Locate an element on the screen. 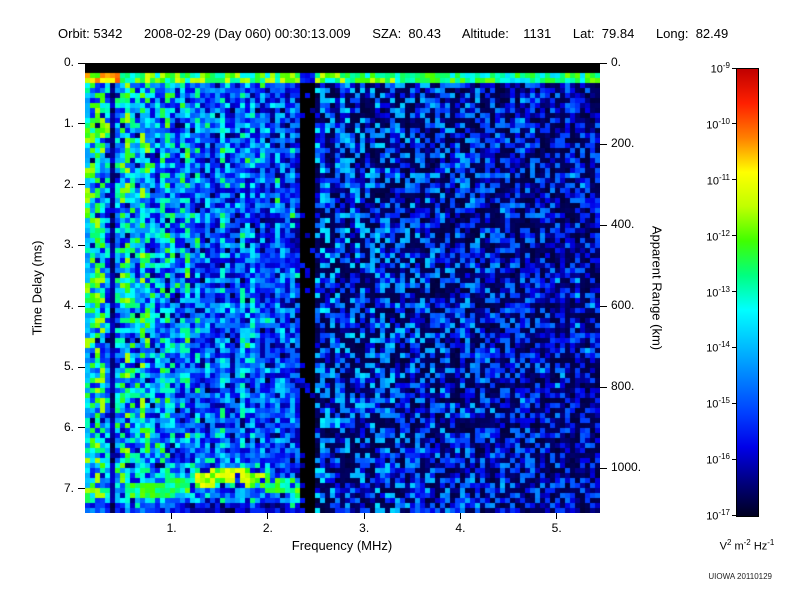 The image size is (800, 600). header-orbit: Orbit: 5342 is located at coordinates (90, 33).